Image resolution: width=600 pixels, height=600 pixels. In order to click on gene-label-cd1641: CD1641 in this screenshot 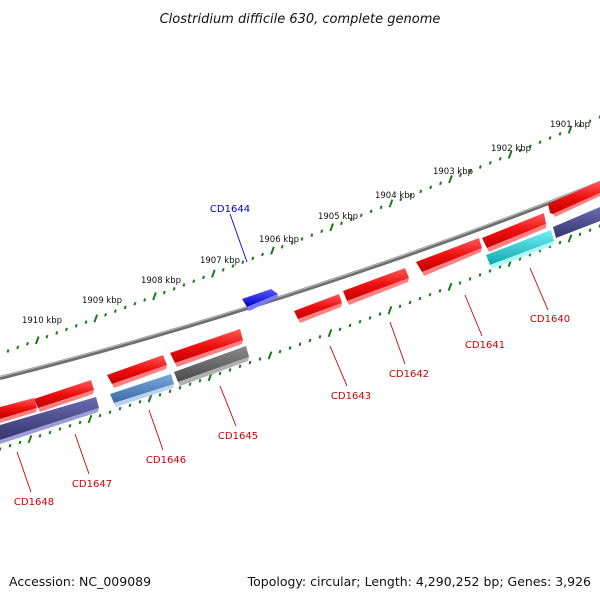, I will do `click(485, 345)`.